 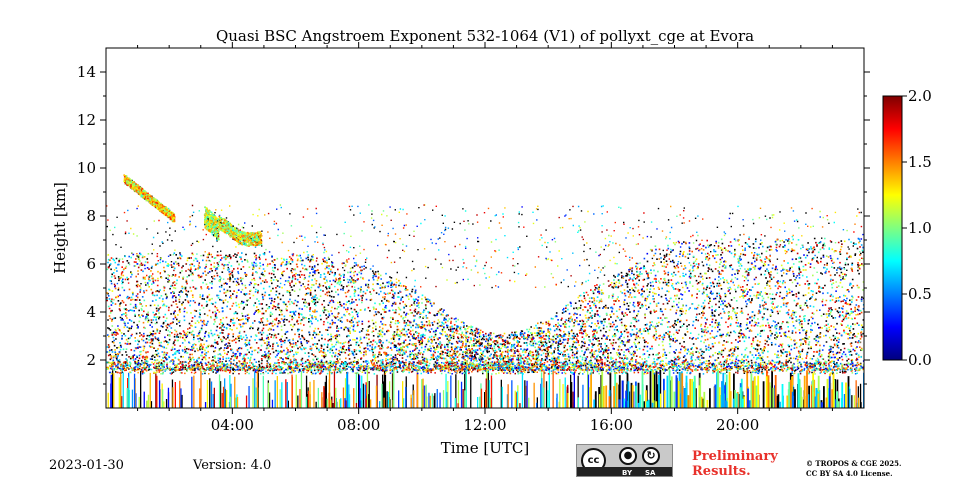 I want to click on cc-license-badge: cc ● ↻ BY SA, so click(x=624, y=460).